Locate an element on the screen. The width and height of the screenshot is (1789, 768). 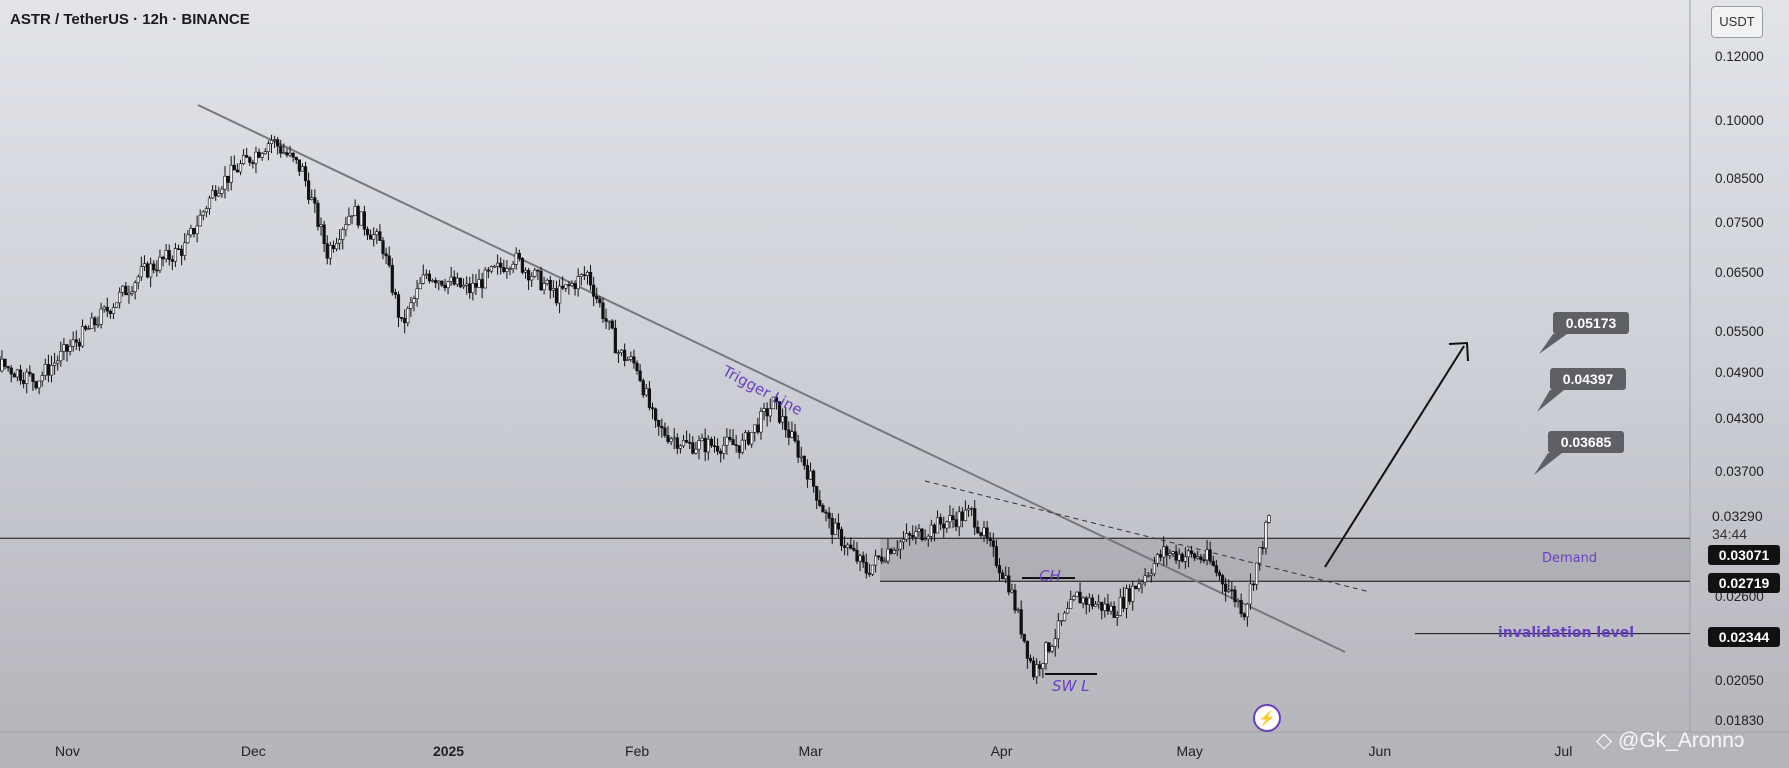
target-label-1: 0.03685 is located at coordinates (1586, 442).